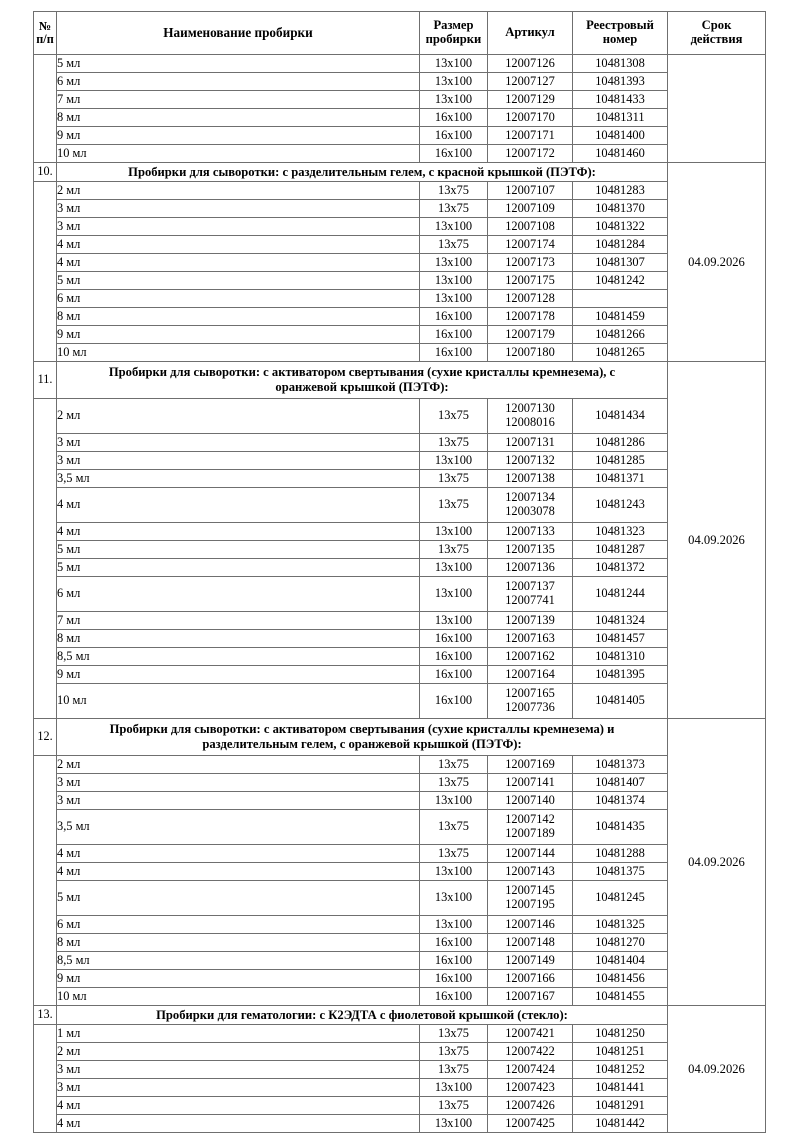 The height and width of the screenshot is (1133, 800). What do you see at coordinates (620, 942) in the screenshot?
I see `cell-registry-number: 10481270` at bounding box center [620, 942].